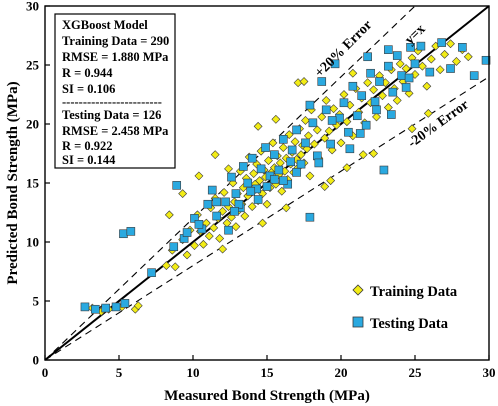  I want to click on y-tick-label: 25, so click(33, 65).